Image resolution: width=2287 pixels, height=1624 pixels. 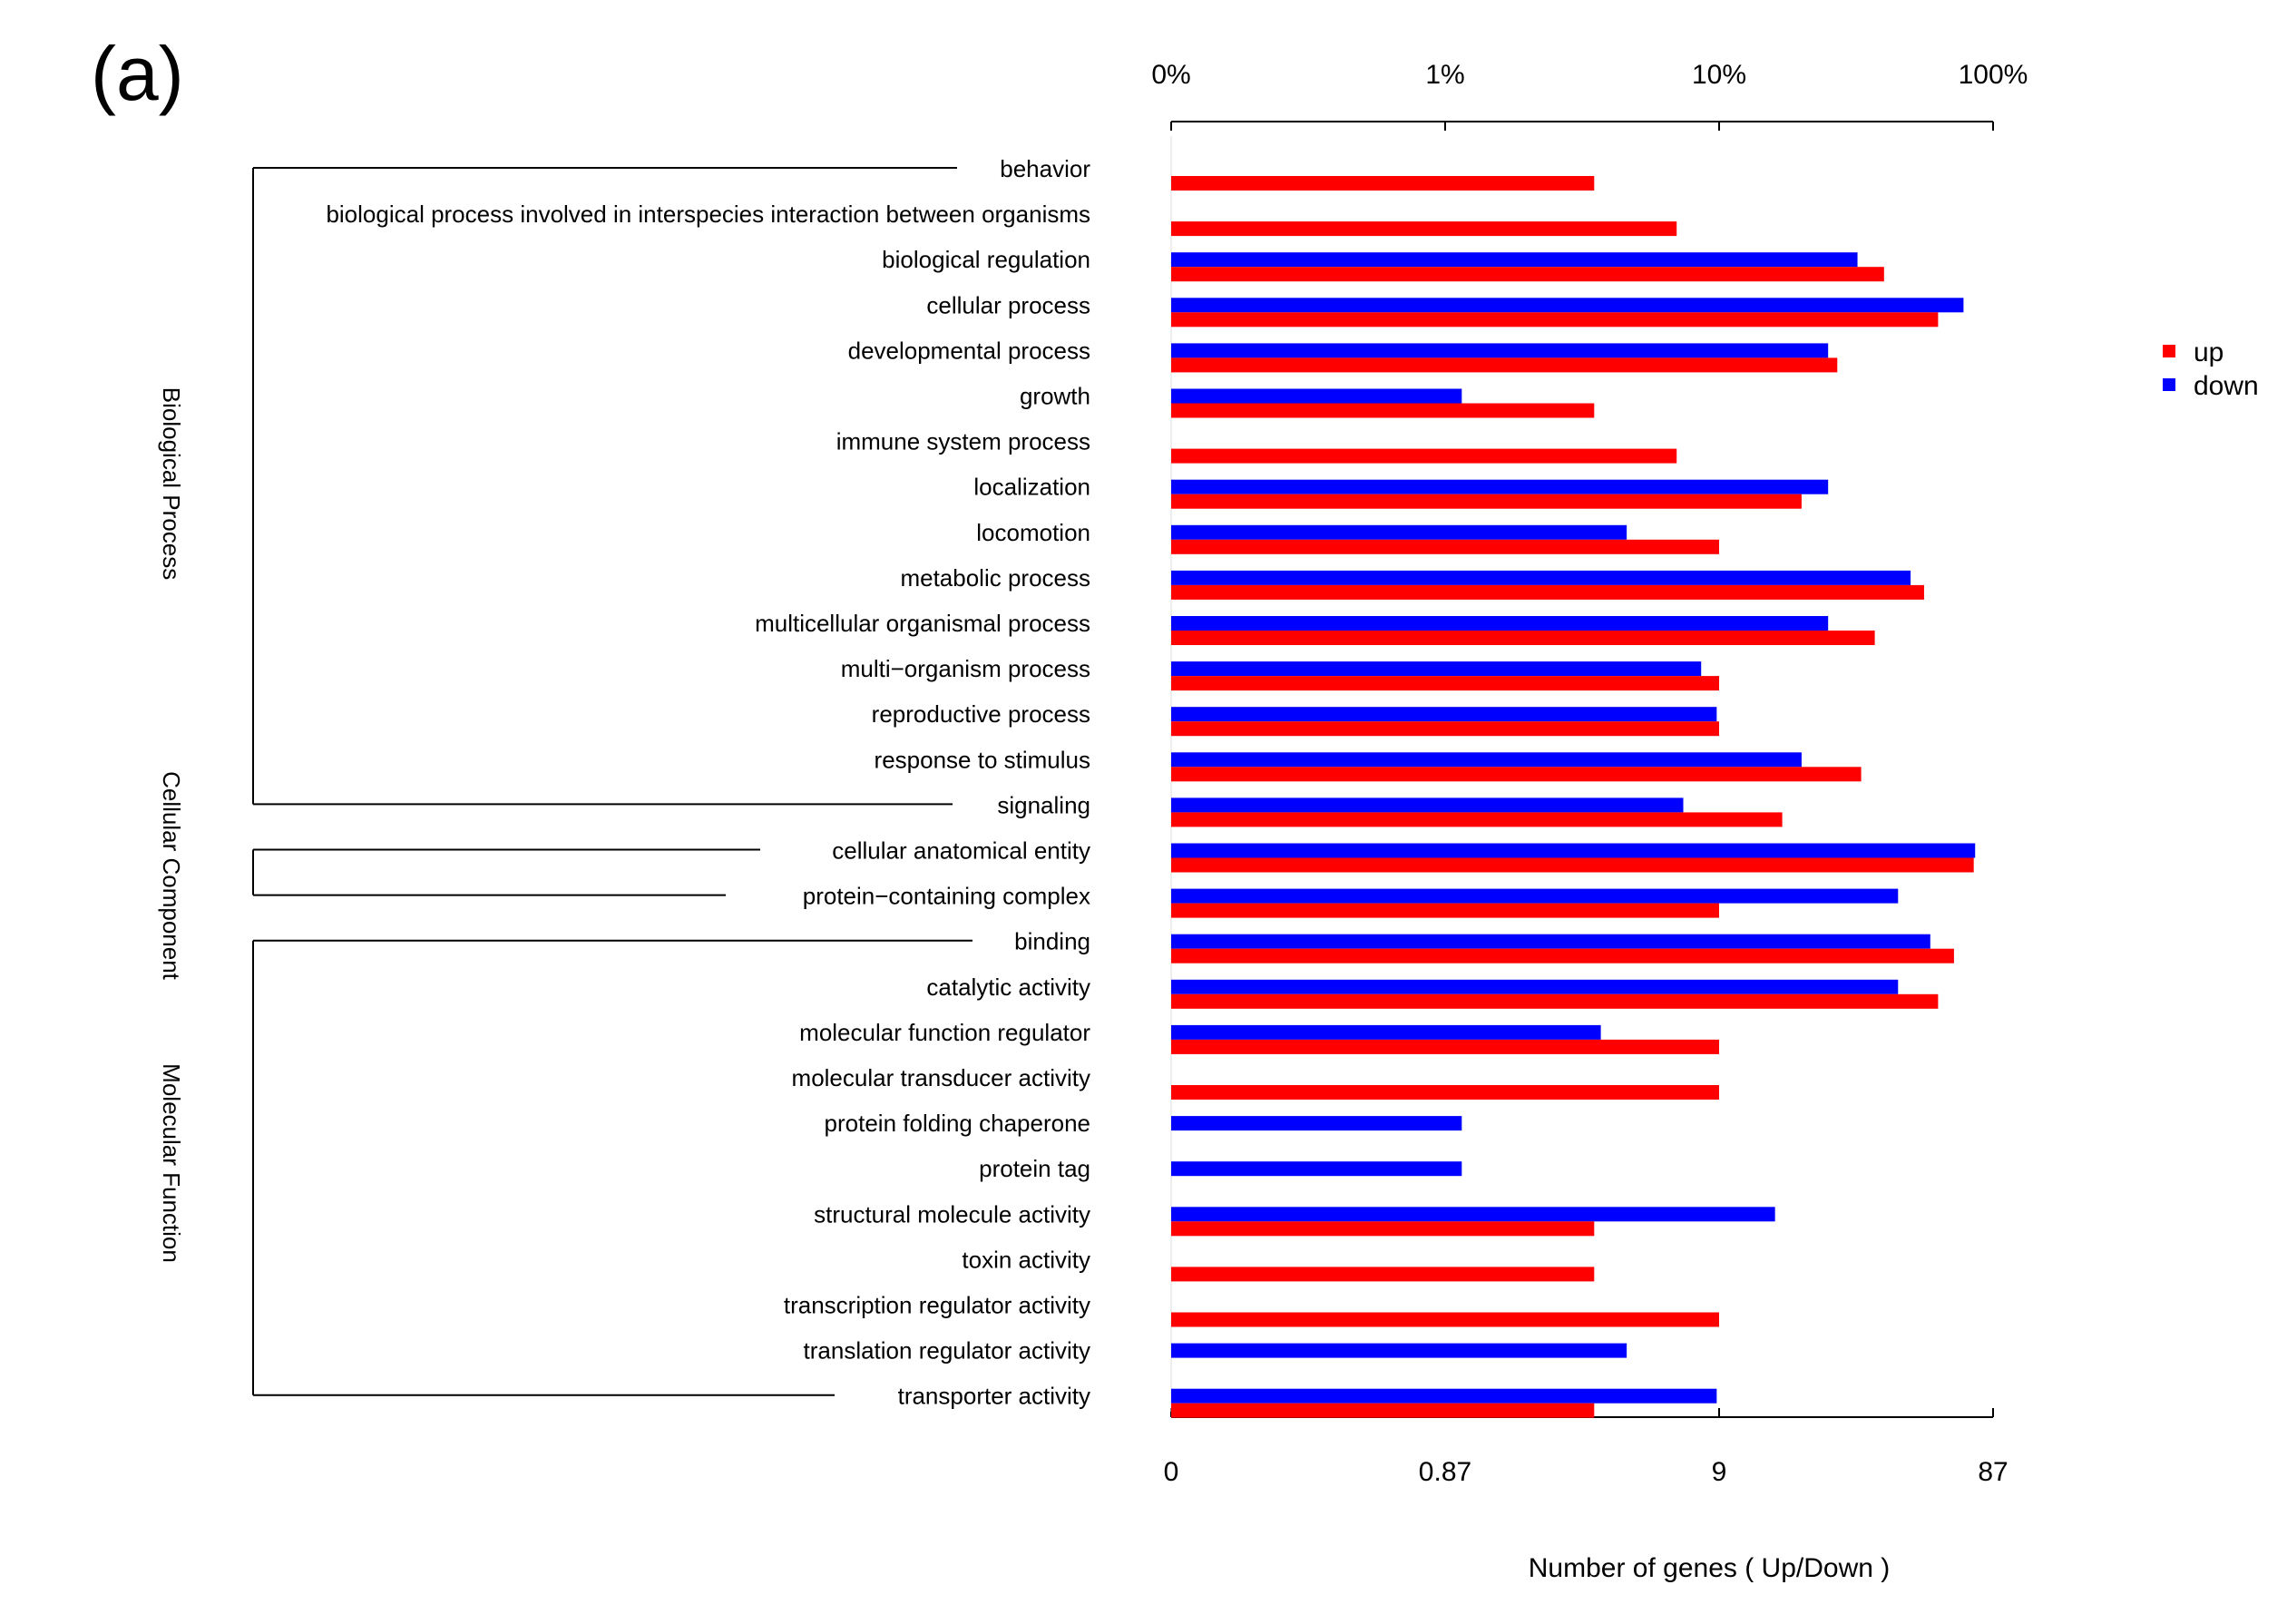 What do you see at coordinates (1710, 1568) in the screenshot?
I see `x-axis-label: Number of genes ( Up/Down )` at bounding box center [1710, 1568].